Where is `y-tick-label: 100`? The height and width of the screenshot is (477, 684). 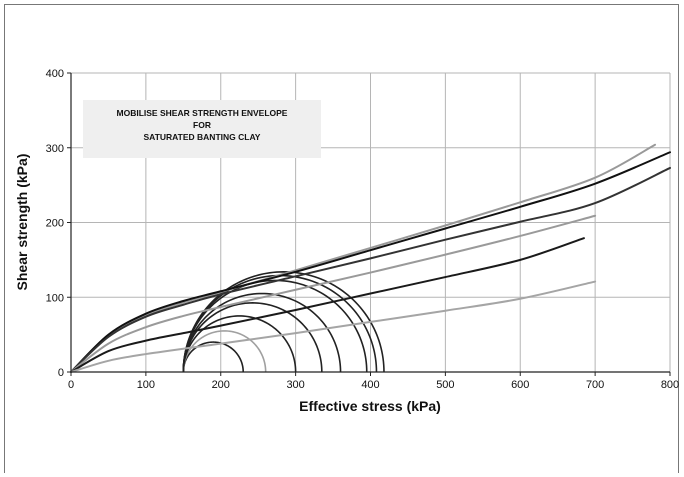
y-tick-label: 100 is located at coordinates (55, 298).